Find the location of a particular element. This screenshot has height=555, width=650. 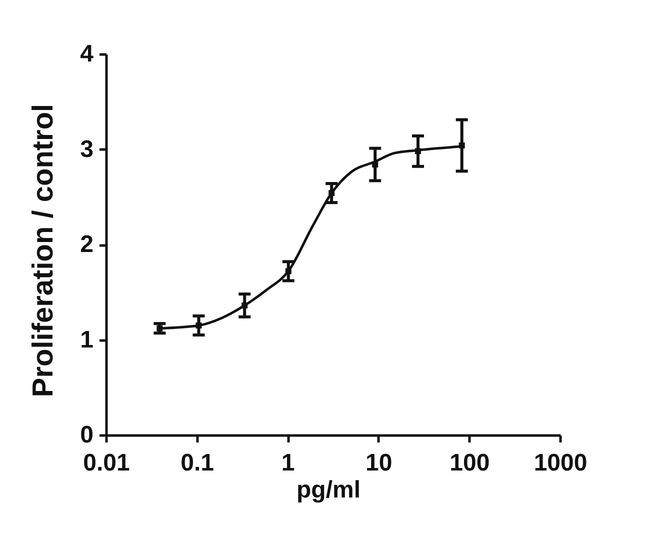

y-tick-label: 4 is located at coordinates (87, 54).